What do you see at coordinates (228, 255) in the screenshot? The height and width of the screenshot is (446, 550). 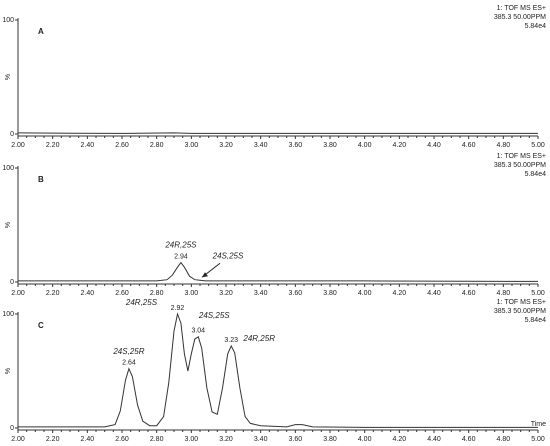 I see `arrow-label: 24S,25S` at bounding box center [228, 255].